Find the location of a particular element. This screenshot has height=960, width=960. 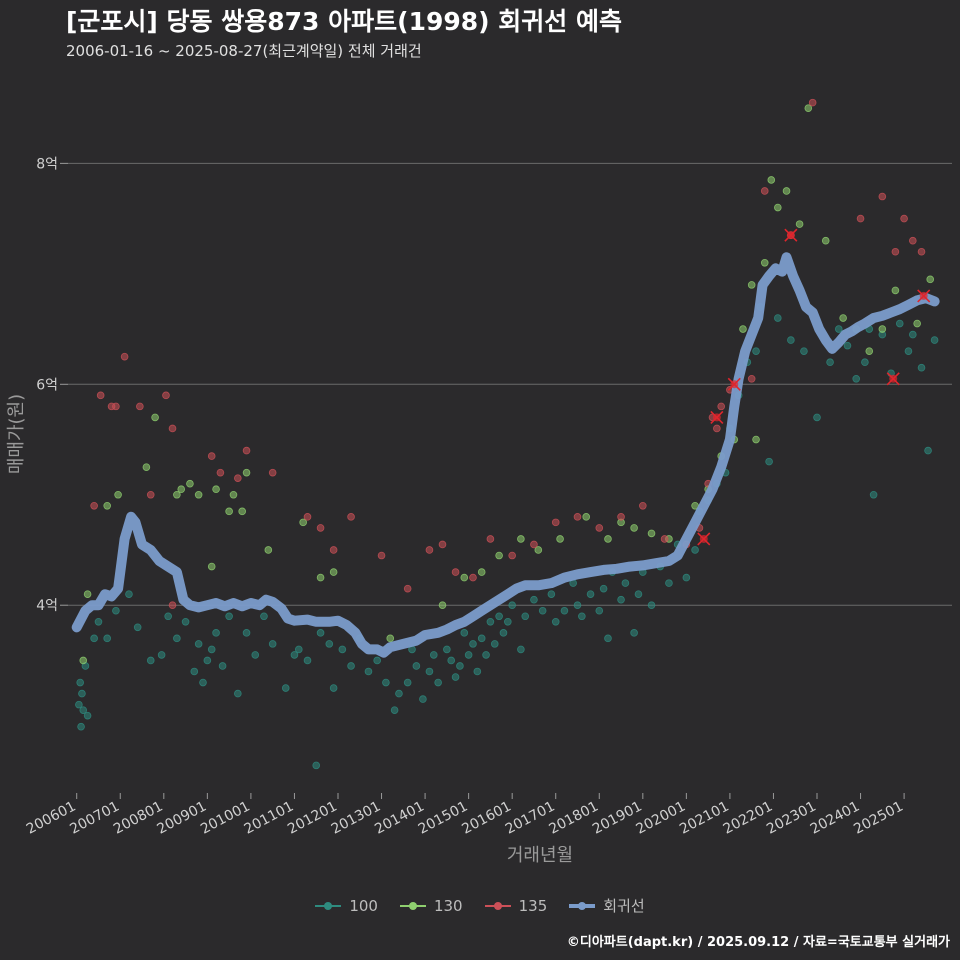

legend-item-100: 100 is located at coordinates (346, 905).